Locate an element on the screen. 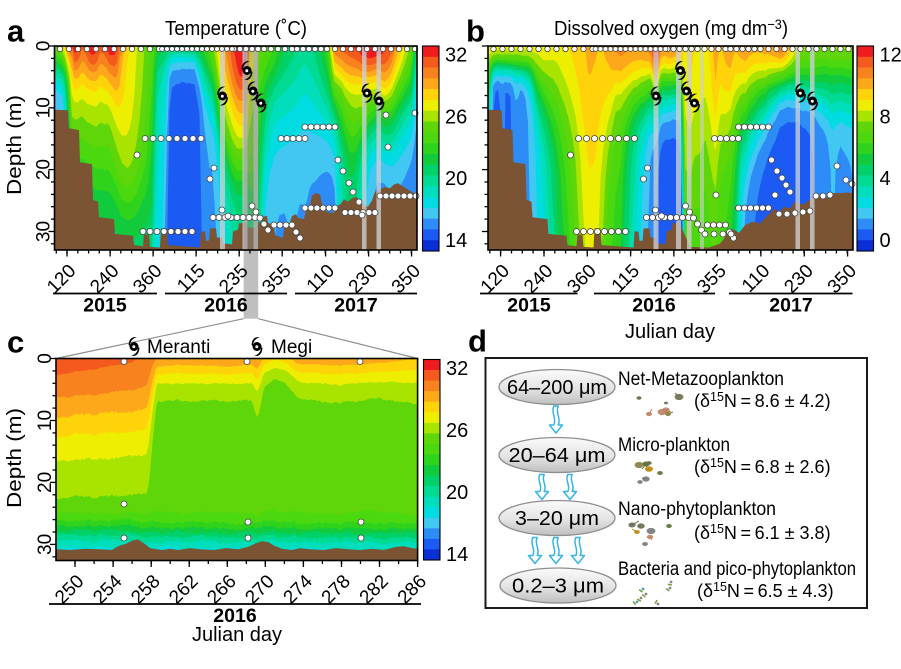 This screenshot has width=901, height=669. svg-text: a is located at coordinates (16, 31).